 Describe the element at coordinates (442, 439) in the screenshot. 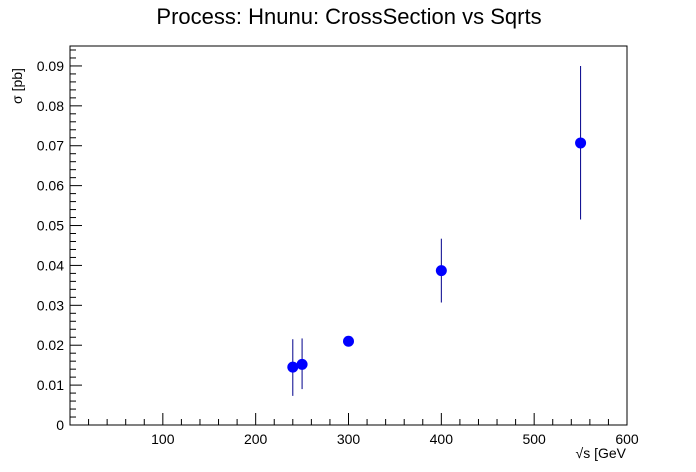

I see `x-tick-label: 400` at that location.